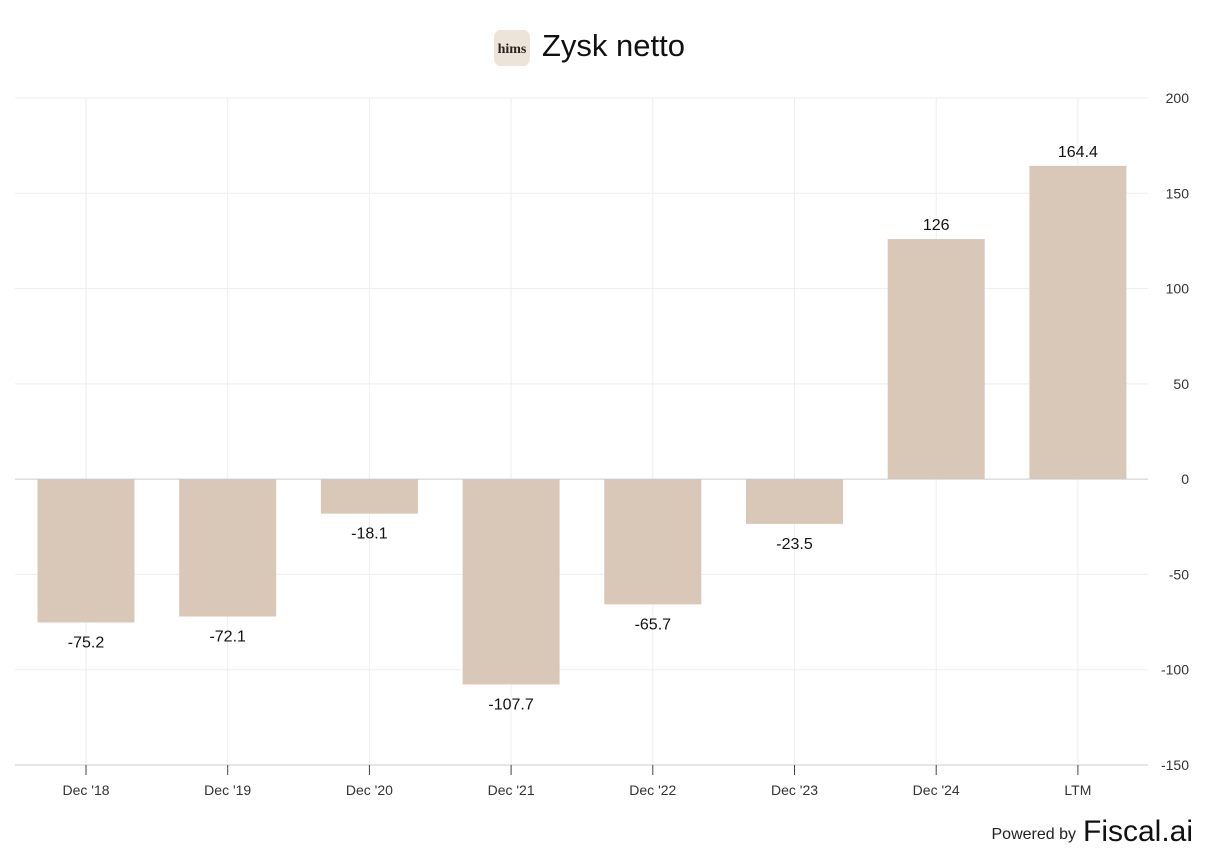 The height and width of the screenshot is (858, 1210). I want to click on x-tick-label: Dec '19, so click(227, 790).